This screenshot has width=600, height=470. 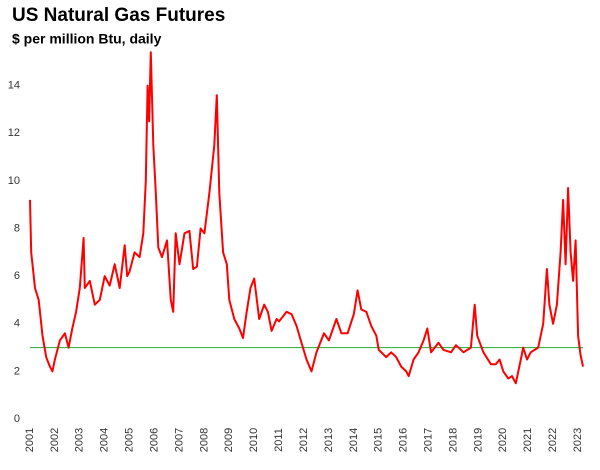 What do you see at coordinates (453, 440) in the screenshot?
I see `x-tick-label: 2018` at bounding box center [453, 440].